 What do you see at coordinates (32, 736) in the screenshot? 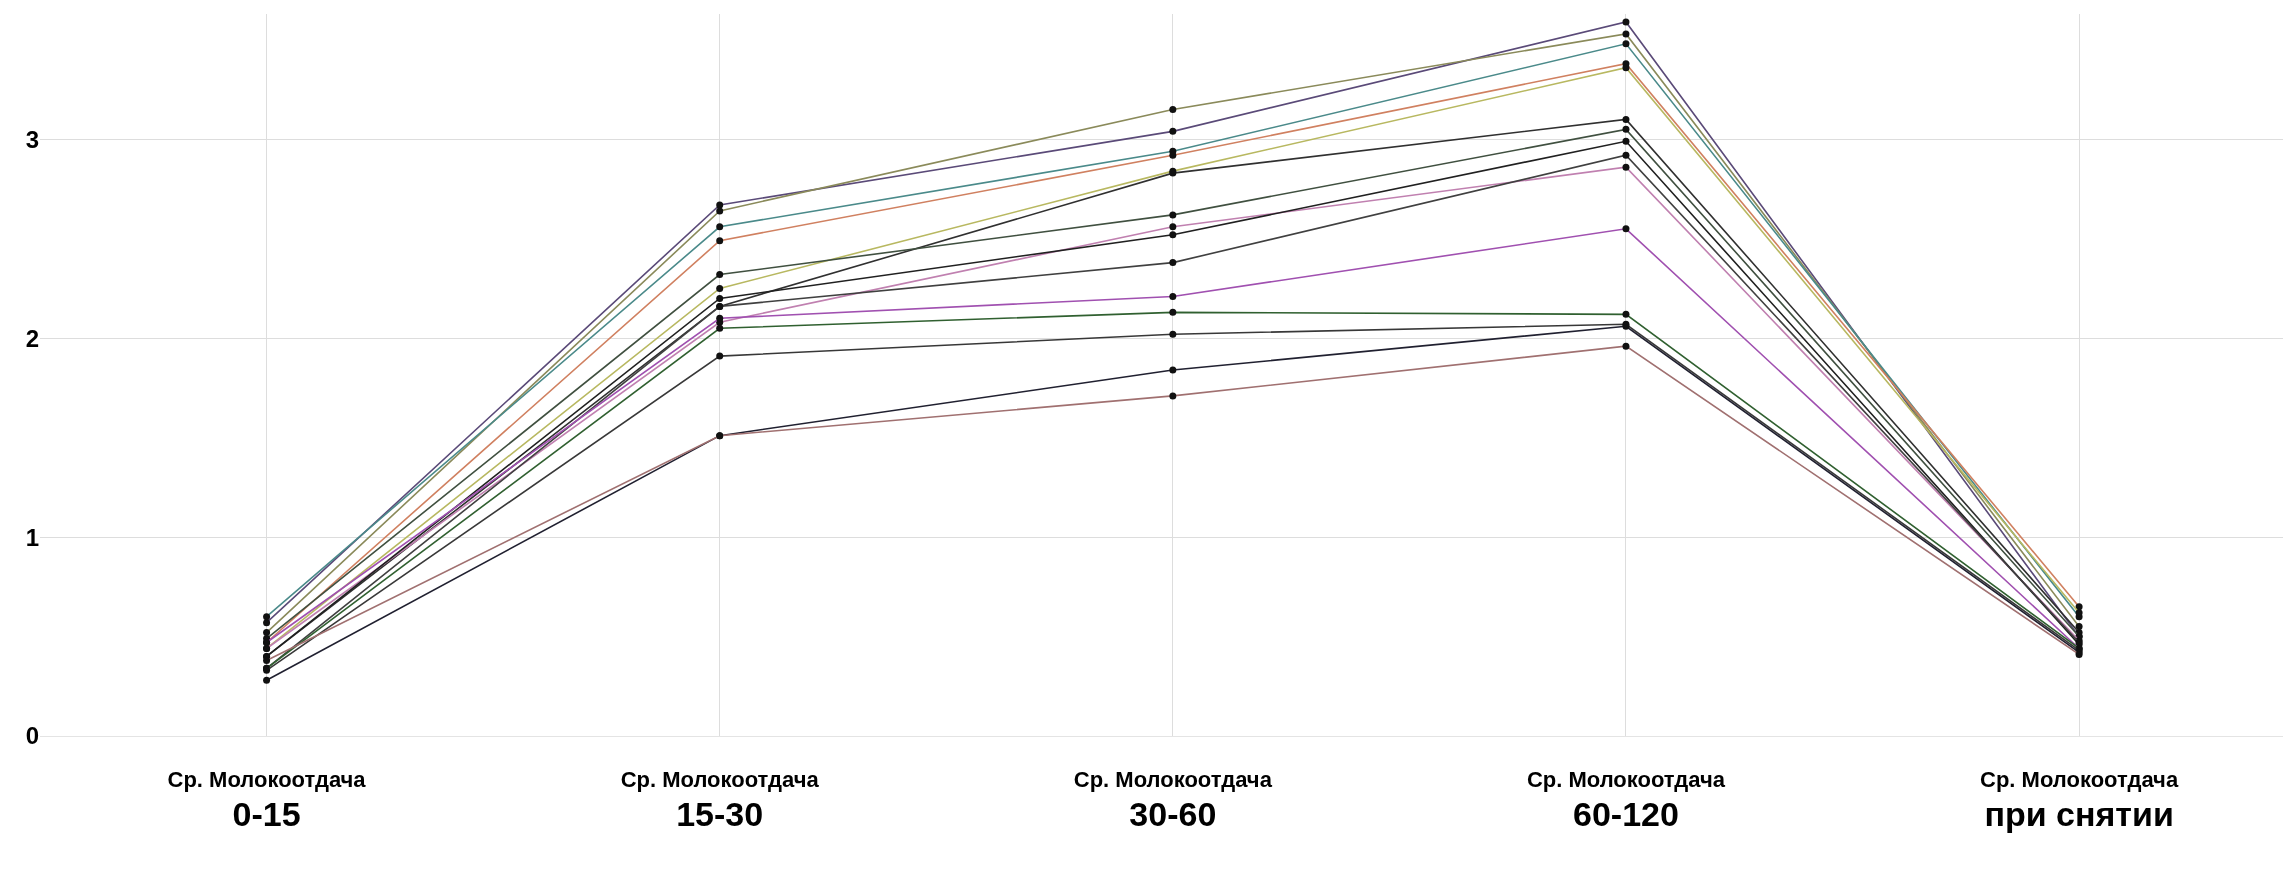
I see `y-tick-label: 0` at bounding box center [32, 736].